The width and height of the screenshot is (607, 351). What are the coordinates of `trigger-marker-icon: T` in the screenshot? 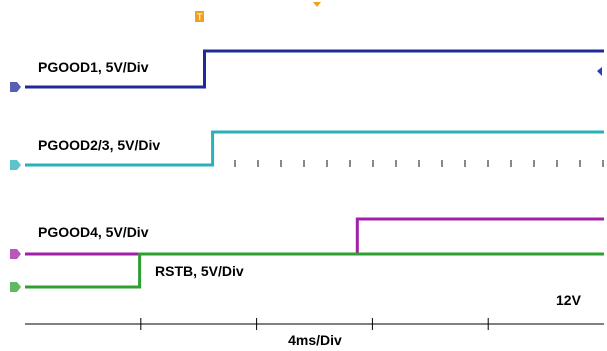 It's located at (199, 17).